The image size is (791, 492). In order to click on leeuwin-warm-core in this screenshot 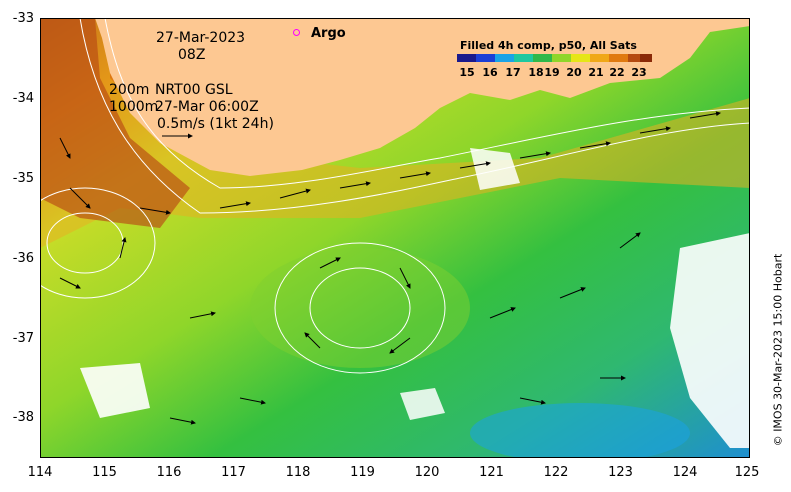, I will do `click(115, 123)`.